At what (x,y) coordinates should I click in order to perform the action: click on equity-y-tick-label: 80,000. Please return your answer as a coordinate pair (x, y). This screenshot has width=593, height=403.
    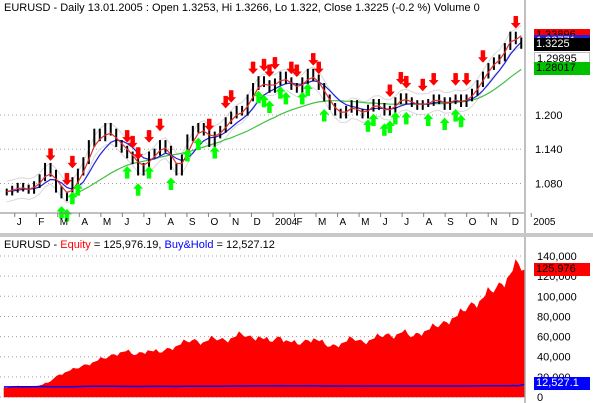
    Looking at the image, I should click on (554, 317).